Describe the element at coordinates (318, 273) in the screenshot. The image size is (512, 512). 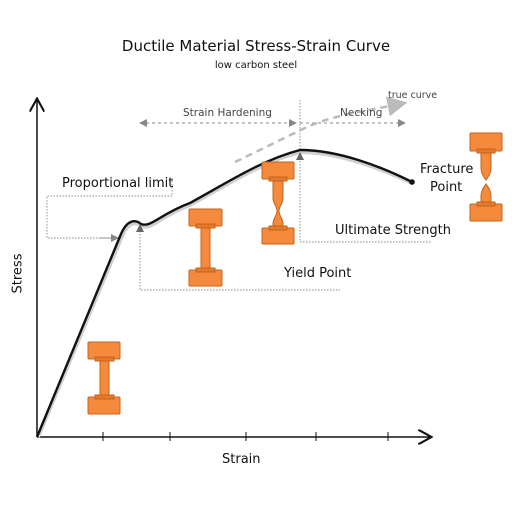
I see `yield-point-label: Yield Point` at that location.